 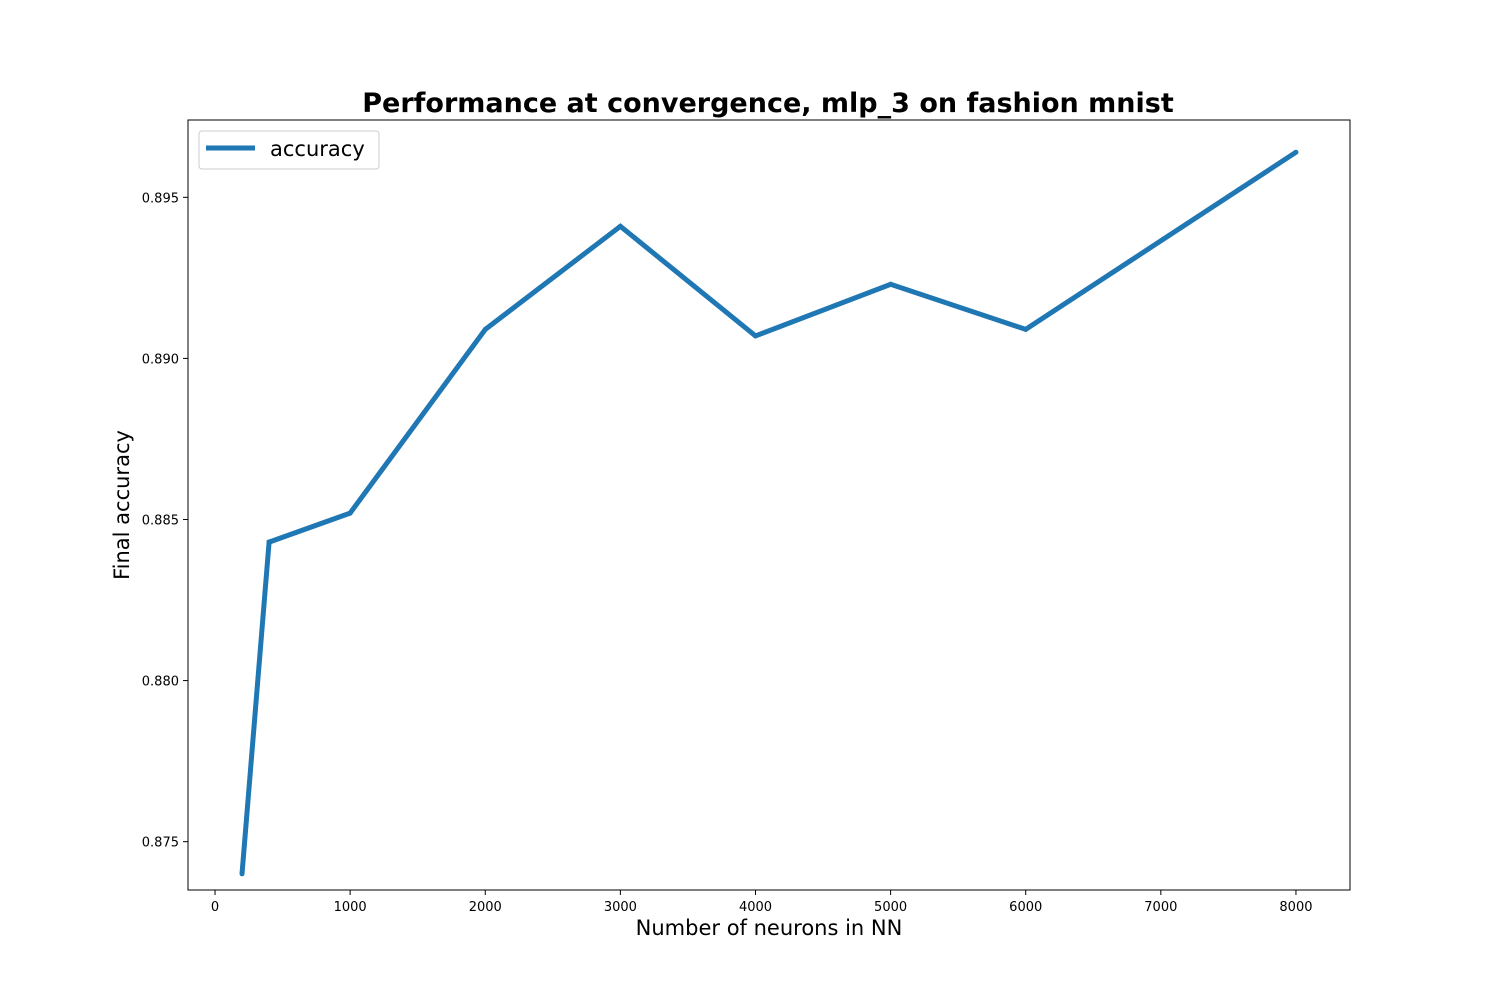 What do you see at coordinates (620, 907) in the screenshot?
I see `x-tick-label: 3000` at bounding box center [620, 907].